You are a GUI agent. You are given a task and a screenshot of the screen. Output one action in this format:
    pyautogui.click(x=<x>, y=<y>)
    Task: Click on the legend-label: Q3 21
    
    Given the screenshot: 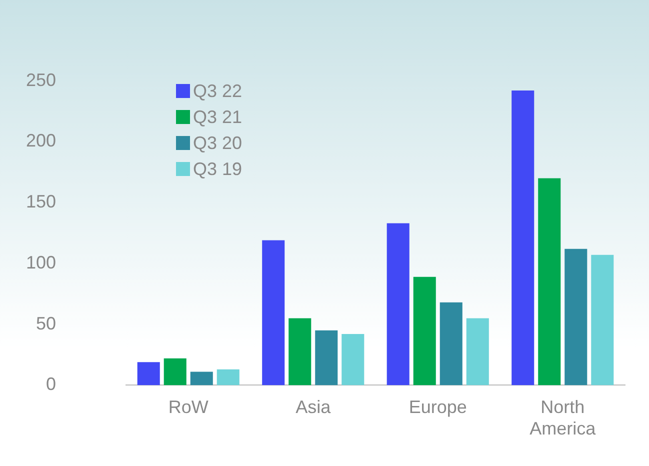 What is the action you would take?
    pyautogui.click(x=217, y=117)
    